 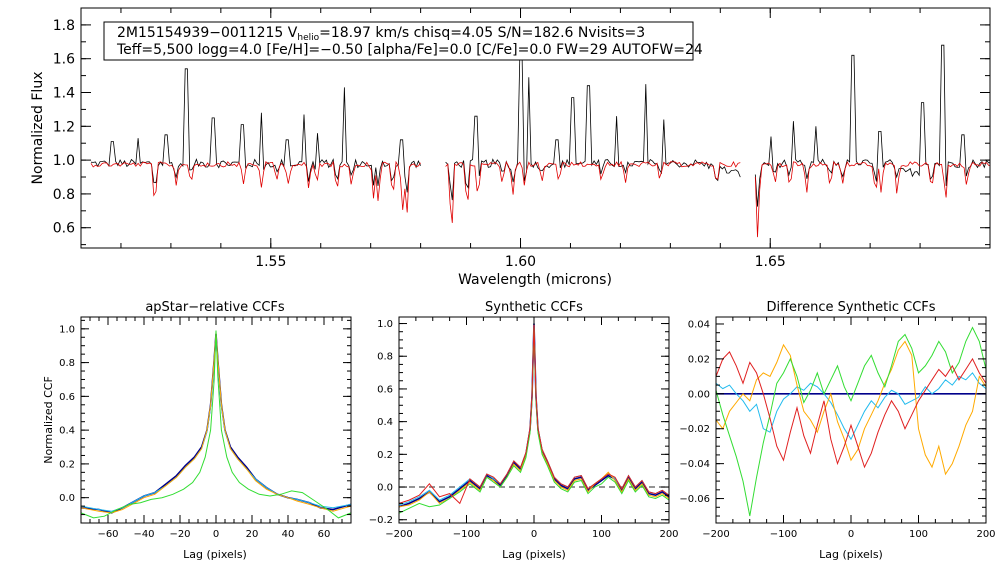 What do you see at coordinates (143, 534) in the screenshot?
I see `x-tick-label: −40` at bounding box center [143, 534].